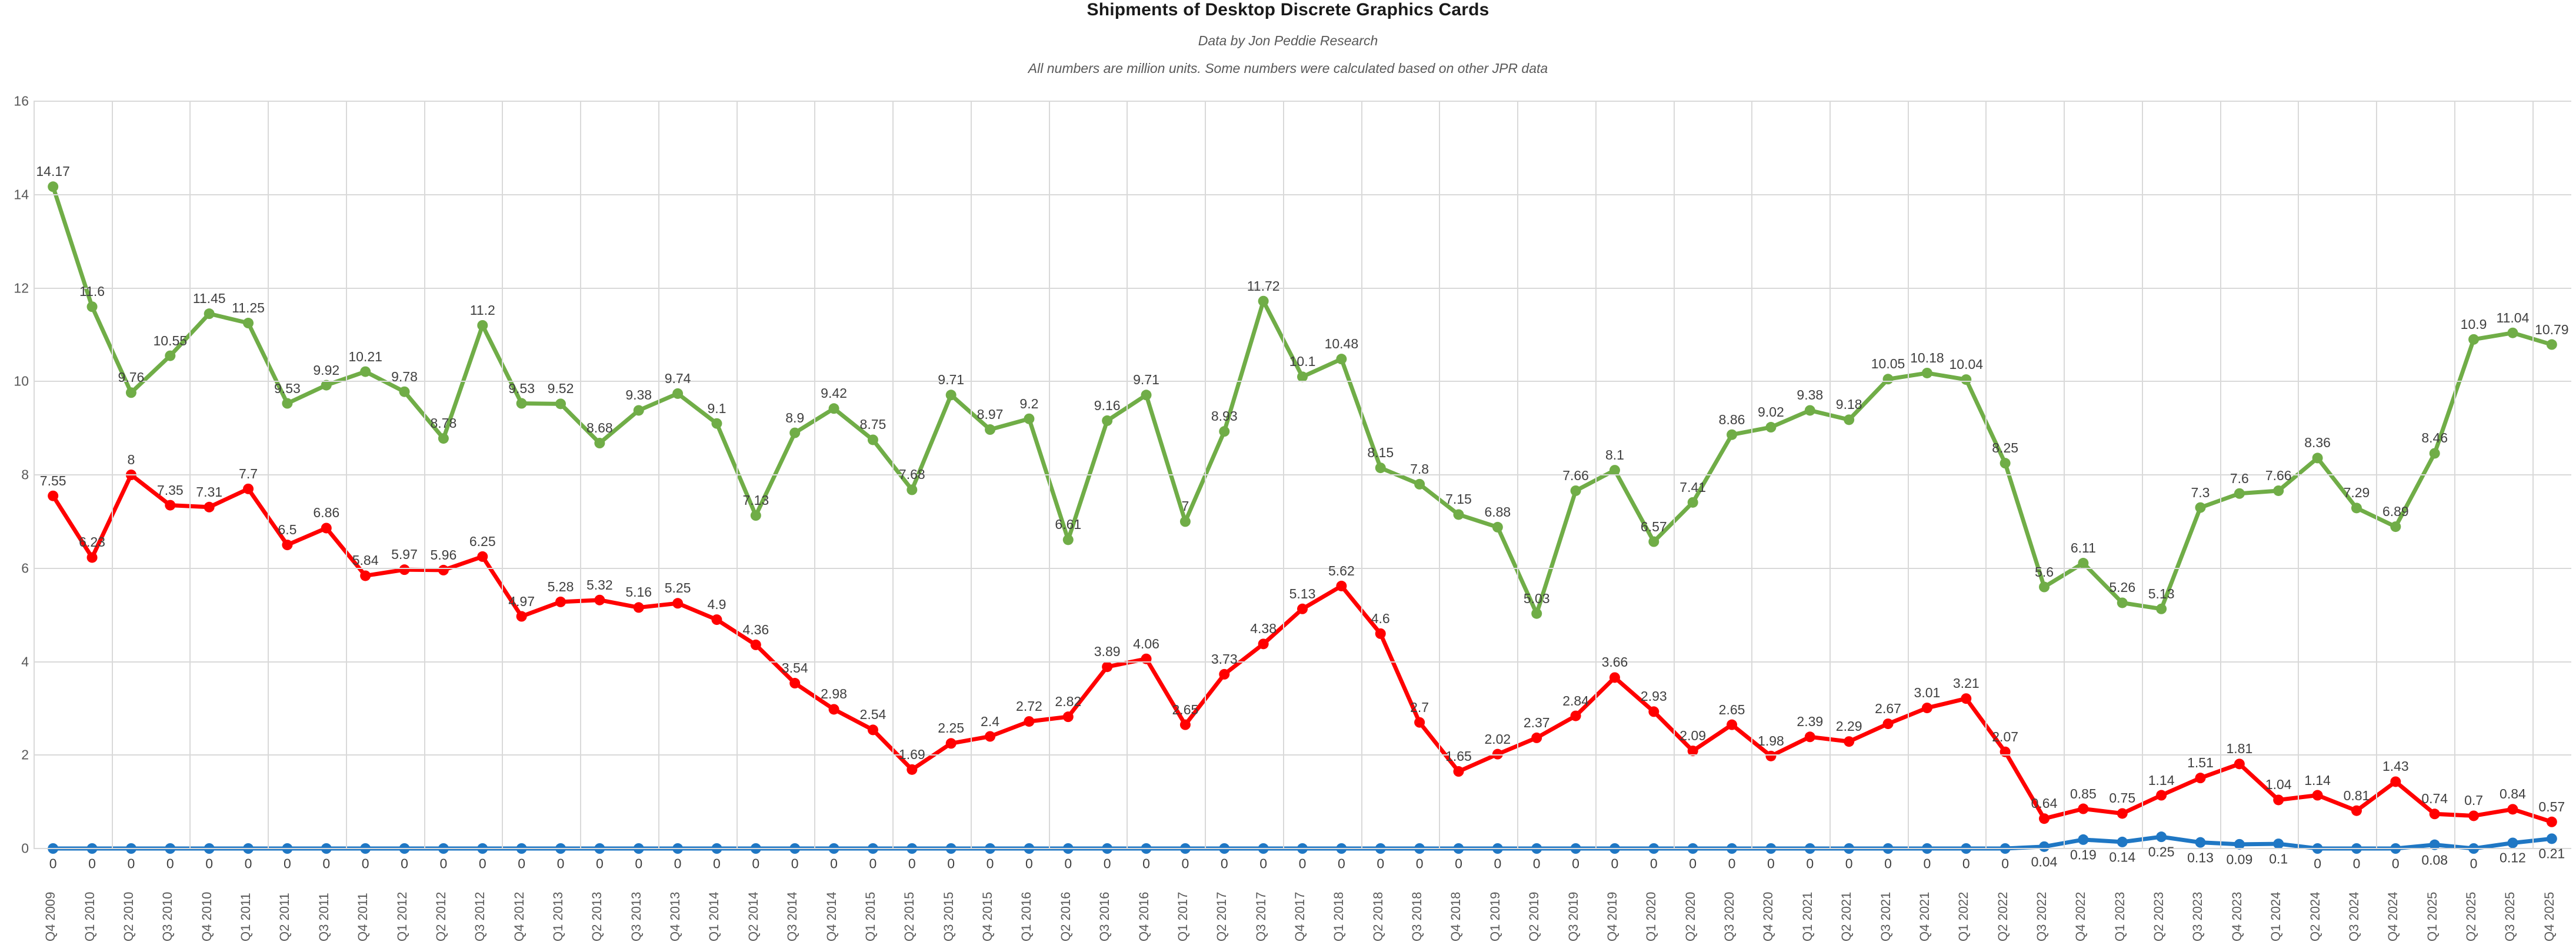 The height and width of the screenshot is (945, 2576). I want to click on data-point-label: 9.74, so click(677, 378).